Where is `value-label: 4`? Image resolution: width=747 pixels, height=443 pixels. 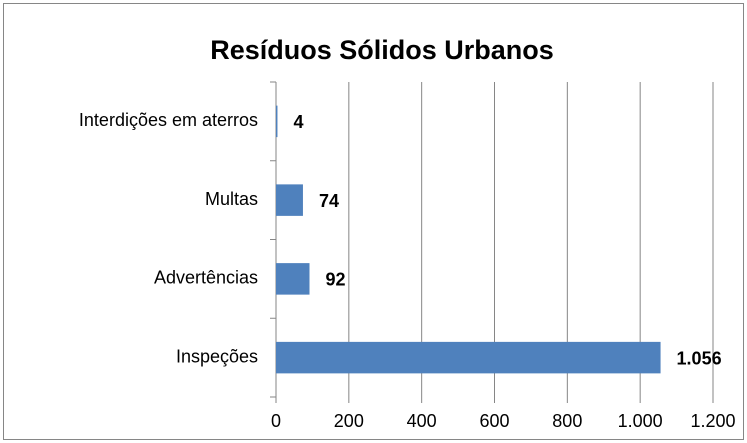 value-label: 4 is located at coordinates (298, 122).